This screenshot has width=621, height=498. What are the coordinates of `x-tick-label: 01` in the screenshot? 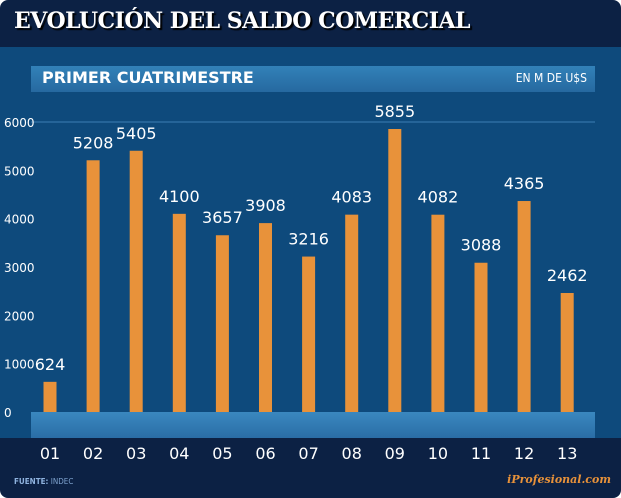 It's located at (50, 453).